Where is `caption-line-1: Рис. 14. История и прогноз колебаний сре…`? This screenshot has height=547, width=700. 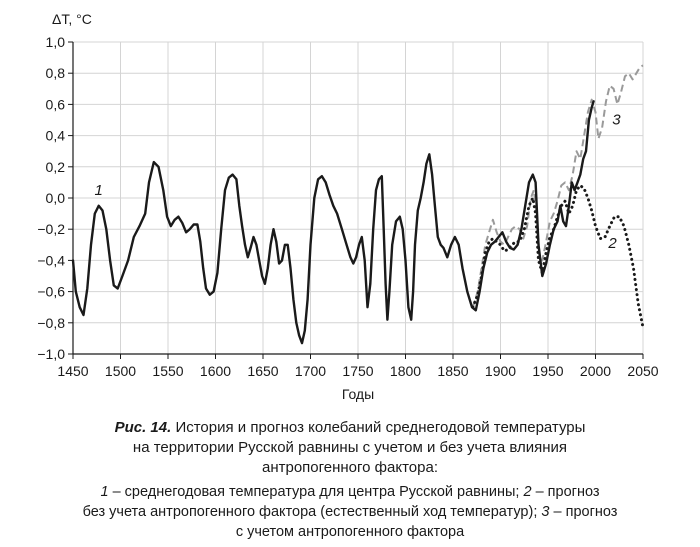
caption-line-1: Рис. 14. История и прогноз колебаний сре… is located at coordinates (350, 428).